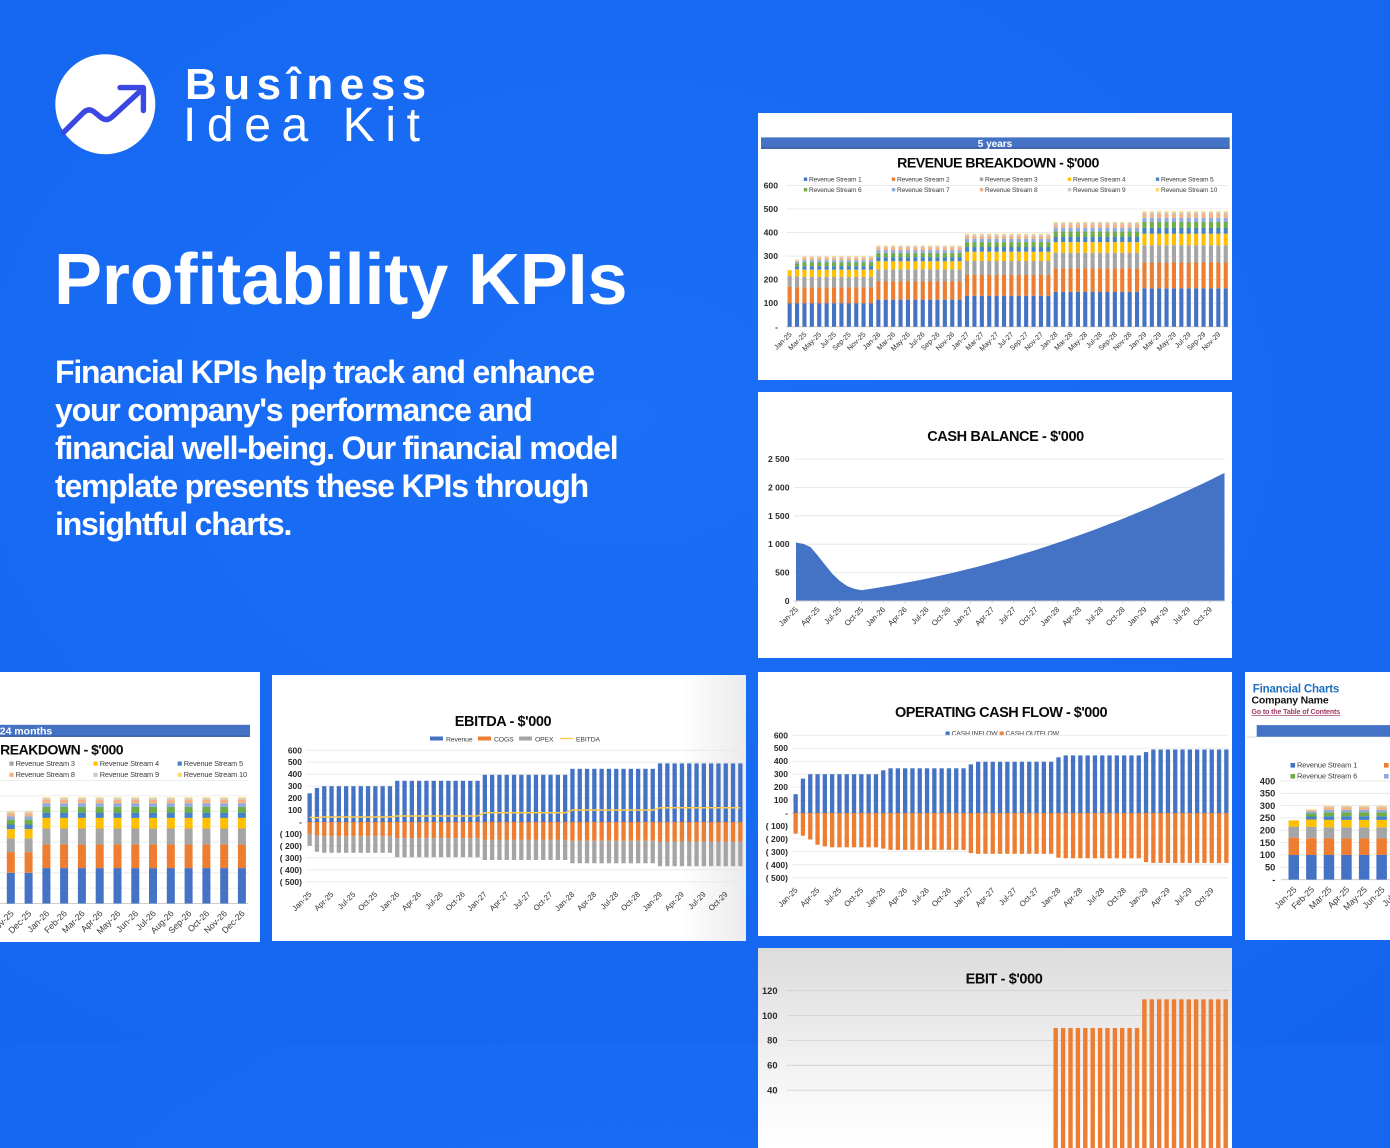 Image resolution: width=1390 pixels, height=1148 pixels. Describe the element at coordinates (1004, 980) in the screenshot. I see `svg-text: EBIT - $'000` at that location.